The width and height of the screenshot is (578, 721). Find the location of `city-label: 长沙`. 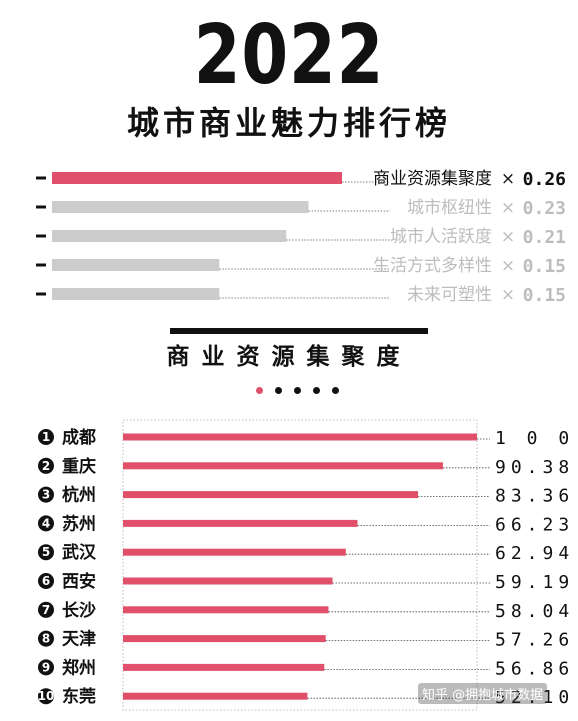

city-label: 长沙 is located at coordinates (79, 610).